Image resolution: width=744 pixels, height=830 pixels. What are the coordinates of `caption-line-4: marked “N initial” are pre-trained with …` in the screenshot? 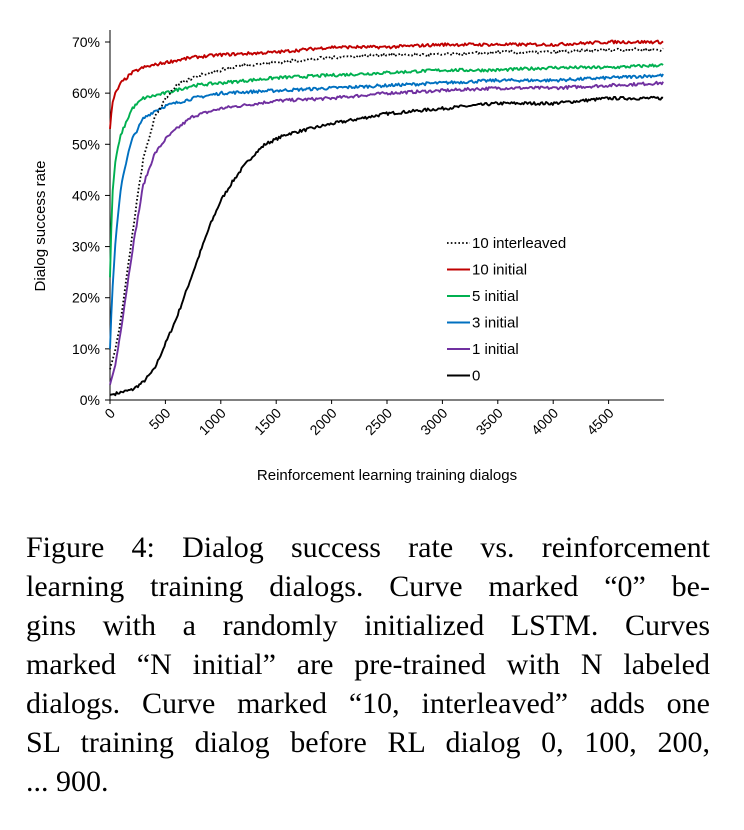 It's located at (368, 664).